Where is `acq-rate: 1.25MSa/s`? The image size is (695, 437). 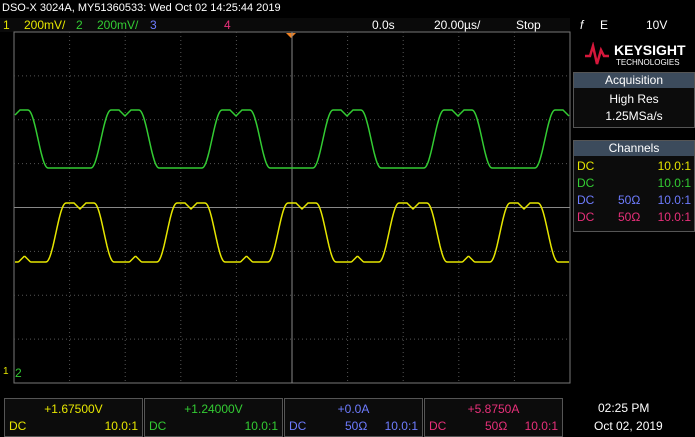 acq-rate: 1.25MSa/s is located at coordinates (634, 116).